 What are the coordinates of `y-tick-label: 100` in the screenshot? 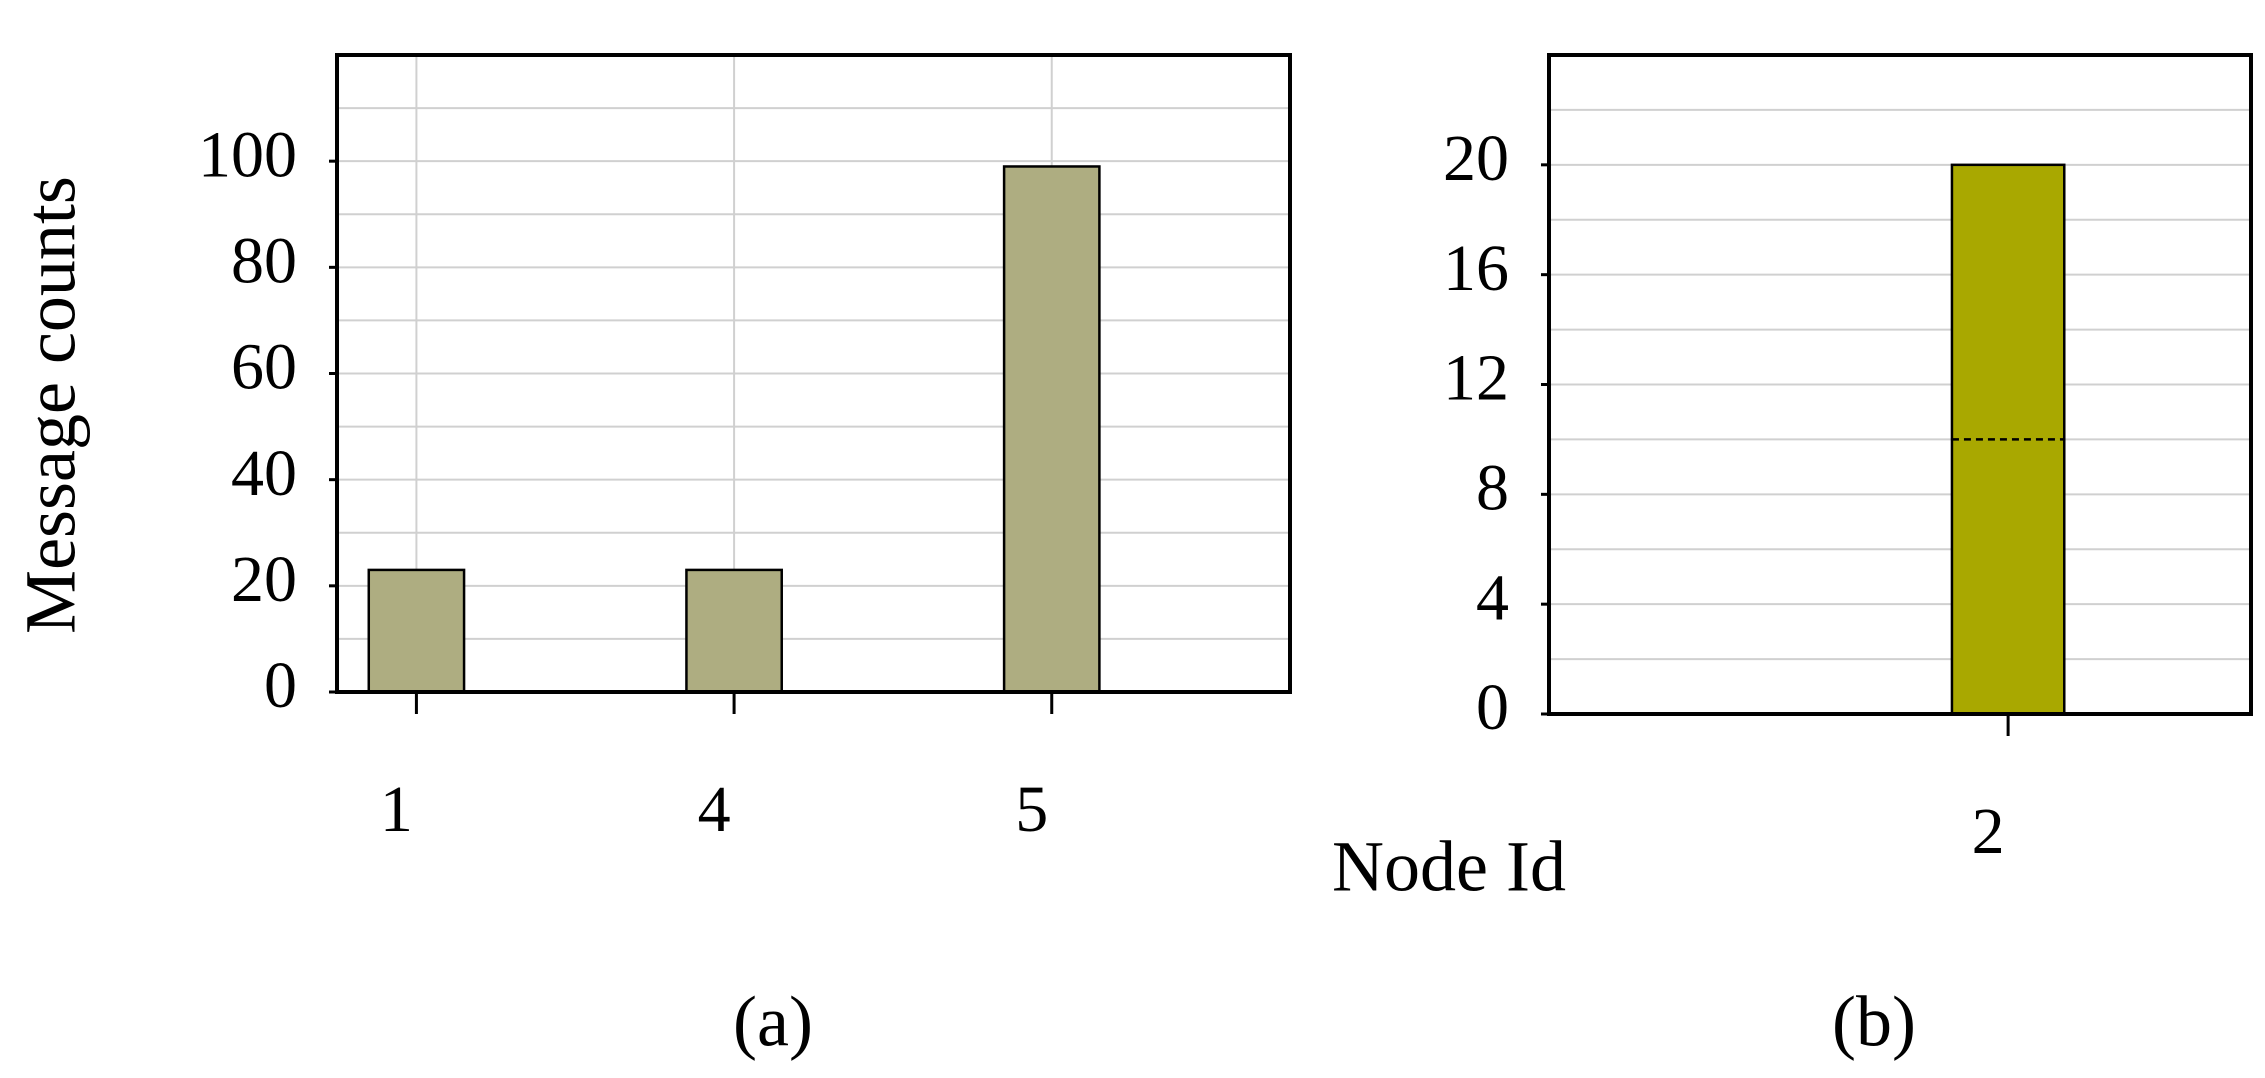 It's located at (247, 154).